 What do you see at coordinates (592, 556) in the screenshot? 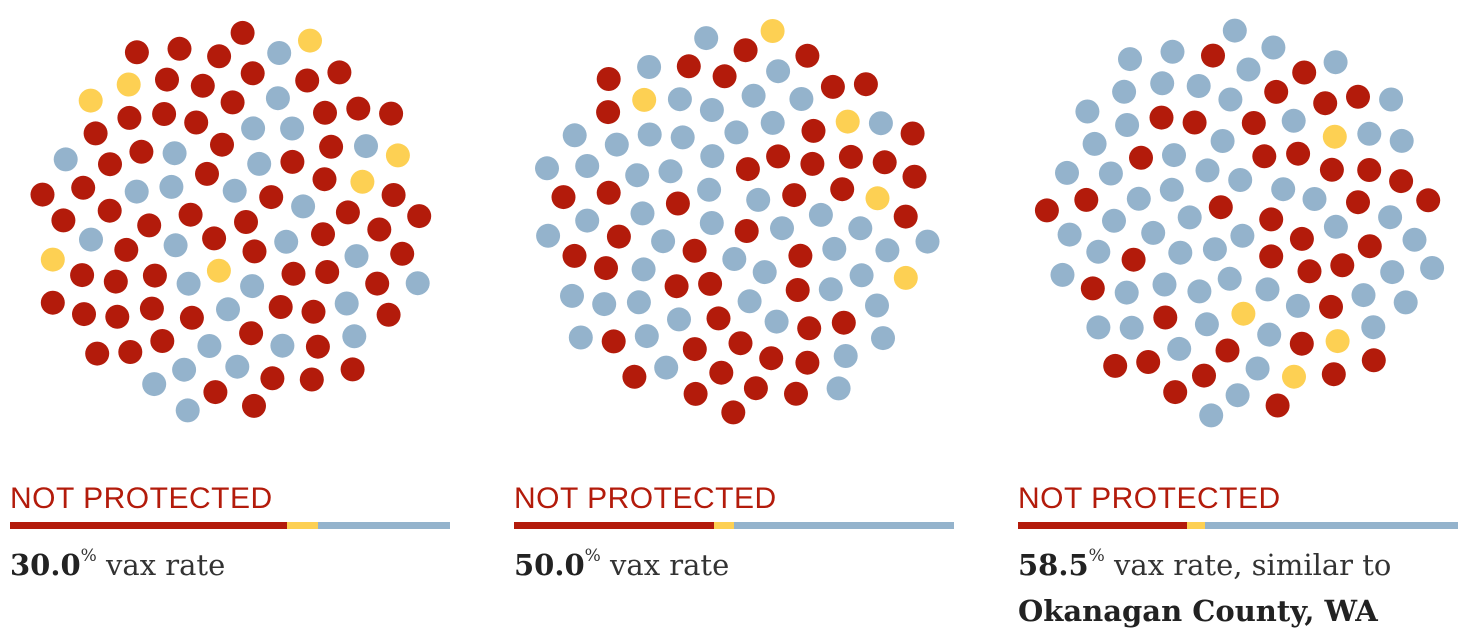
I see `rate-unit: %` at bounding box center [592, 556].